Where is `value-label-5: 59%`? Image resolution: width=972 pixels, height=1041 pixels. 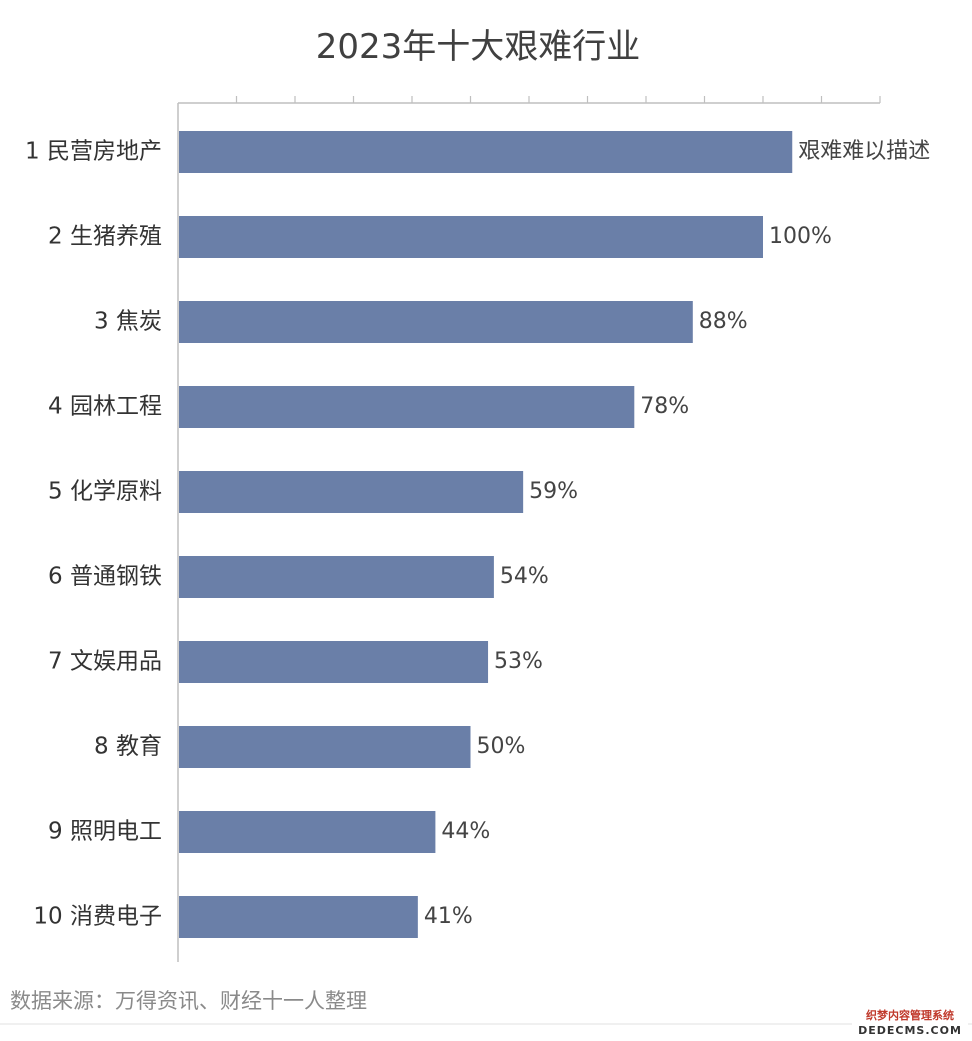
value-label-5: 59% is located at coordinates (553, 491).